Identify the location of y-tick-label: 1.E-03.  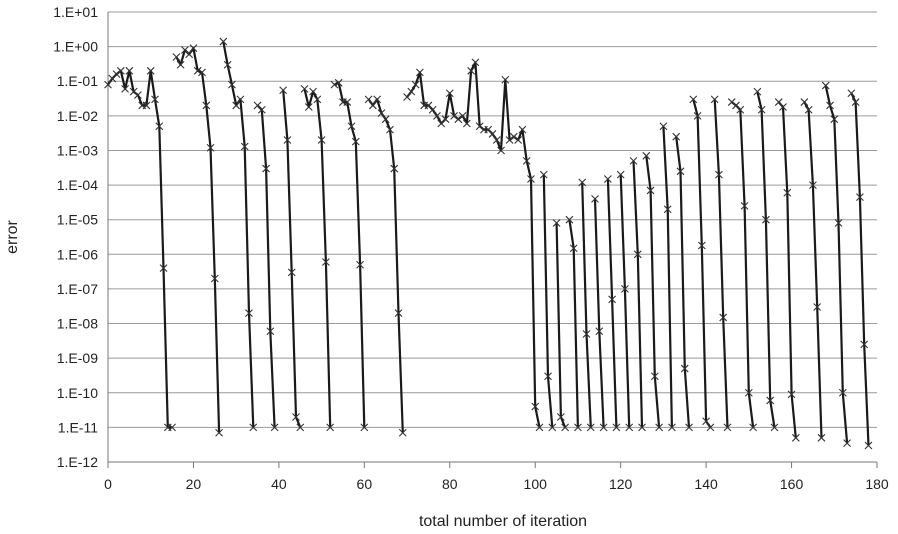
(77, 150).